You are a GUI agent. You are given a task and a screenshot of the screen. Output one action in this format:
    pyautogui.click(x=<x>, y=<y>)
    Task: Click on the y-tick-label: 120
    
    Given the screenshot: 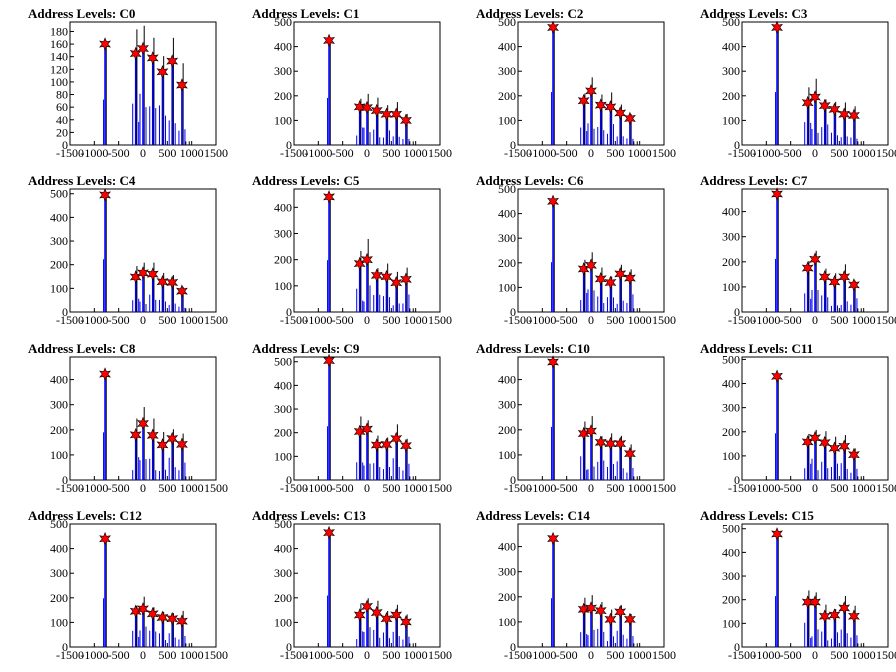 What is the action you would take?
    pyautogui.click(x=59, y=69)
    